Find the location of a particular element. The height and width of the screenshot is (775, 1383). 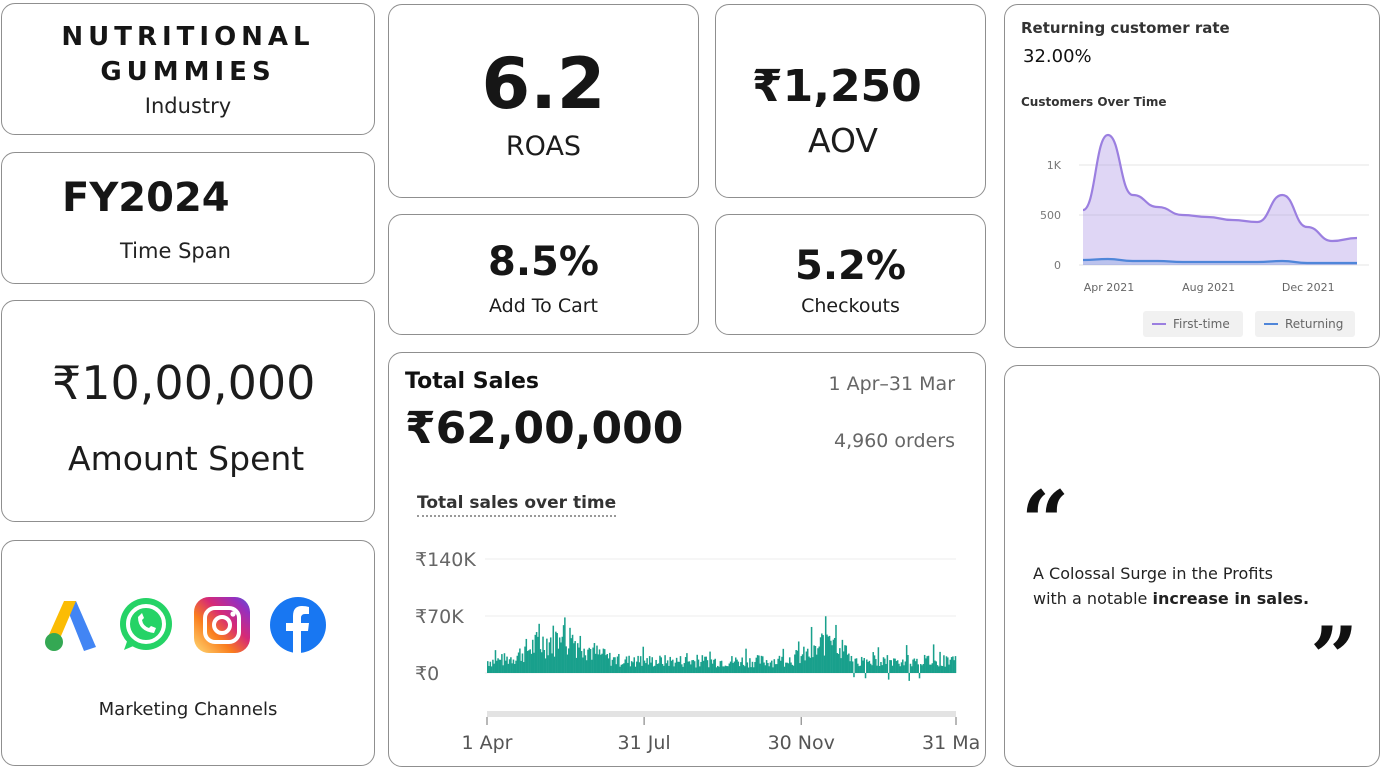

legend-returning: Returning is located at coordinates (1305, 324).